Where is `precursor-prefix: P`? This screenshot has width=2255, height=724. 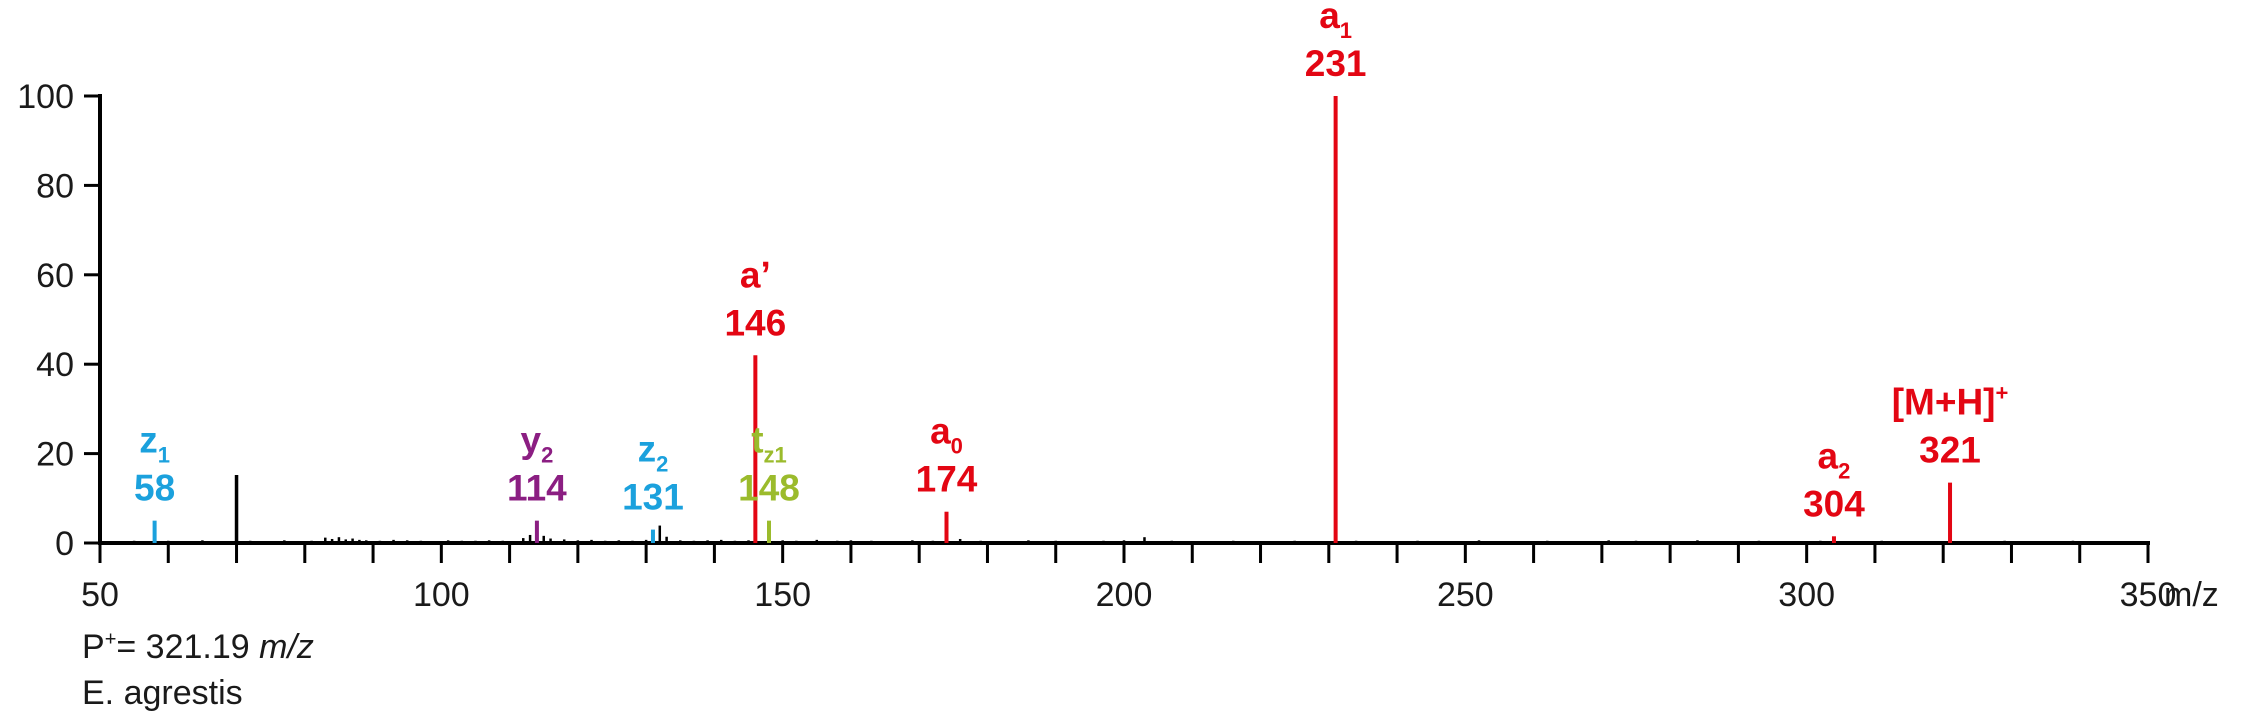
precursor-prefix: P is located at coordinates (93, 647).